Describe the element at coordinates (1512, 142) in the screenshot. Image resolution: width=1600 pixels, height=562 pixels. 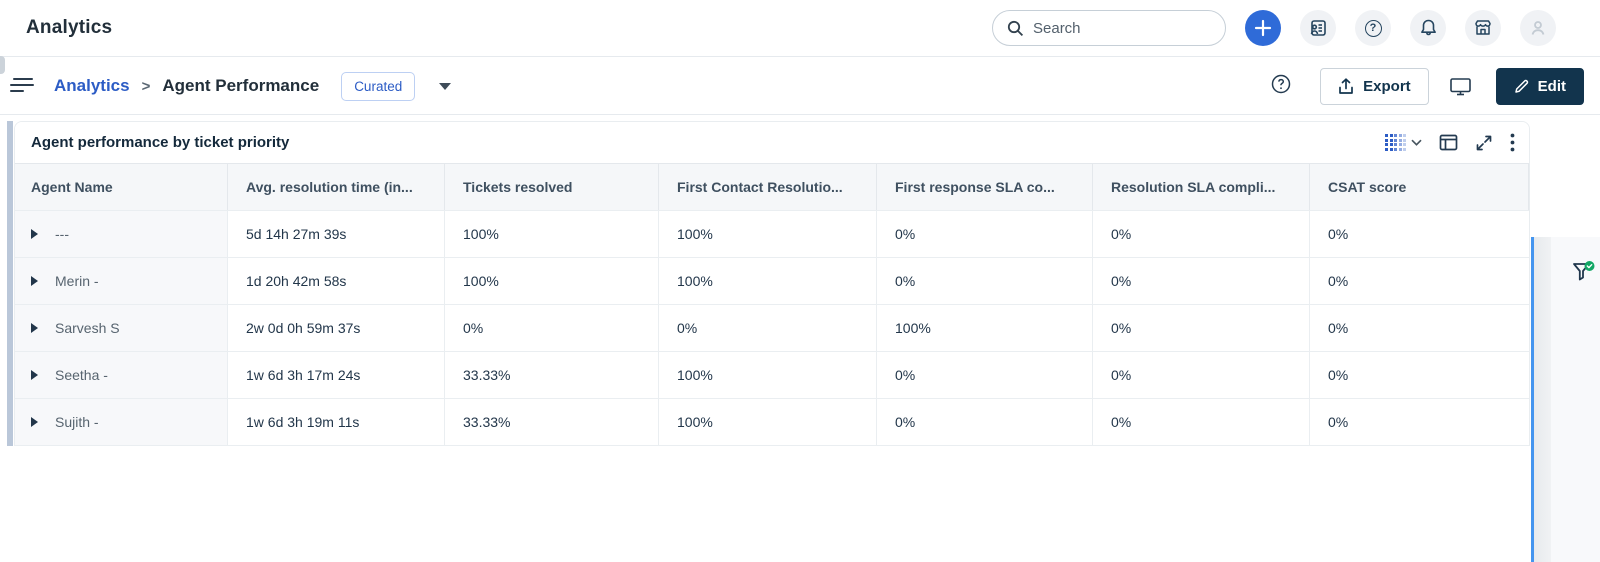
I see `widget-more-options-button` at that location.